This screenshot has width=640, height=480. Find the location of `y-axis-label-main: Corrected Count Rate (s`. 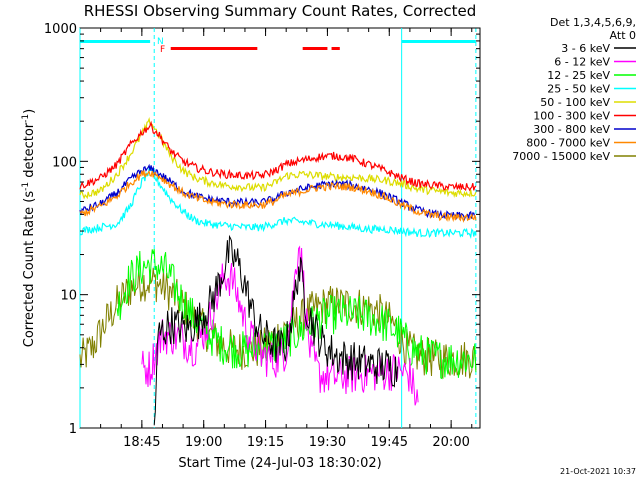

y-axis-label-main: Corrected Count Rate (s is located at coordinates (29, 269).